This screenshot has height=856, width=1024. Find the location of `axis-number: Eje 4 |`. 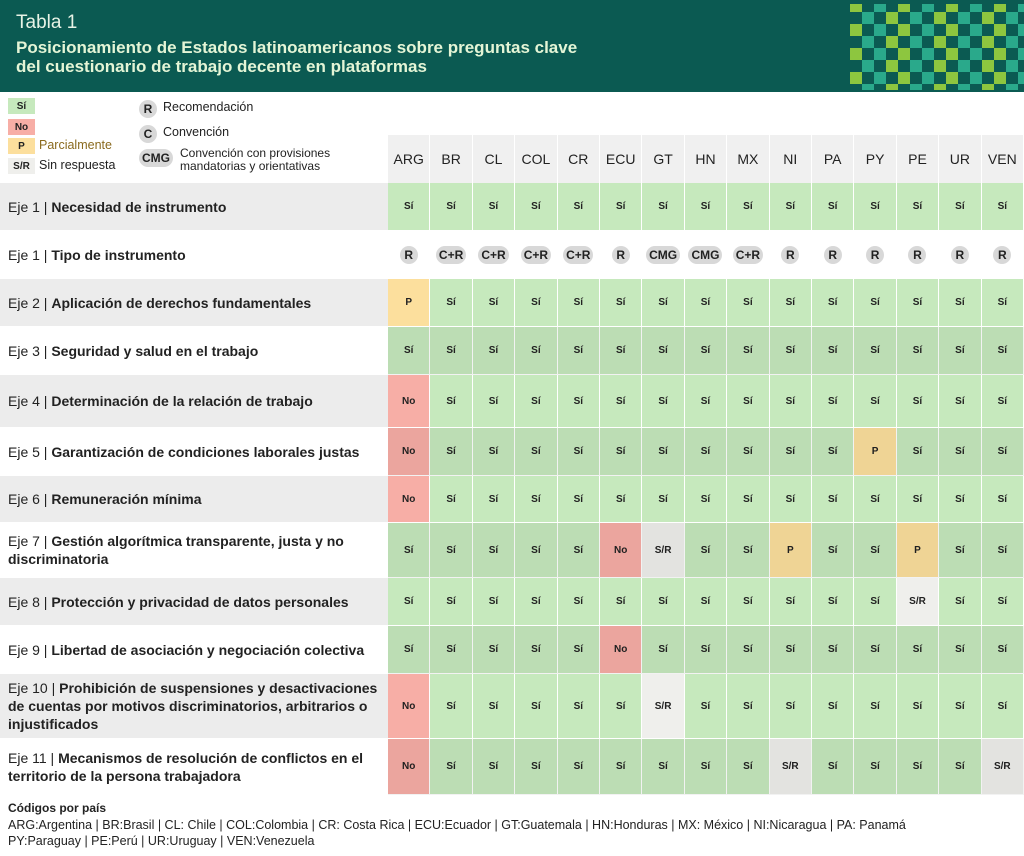

axis-number: Eje 4 | is located at coordinates (28, 401).